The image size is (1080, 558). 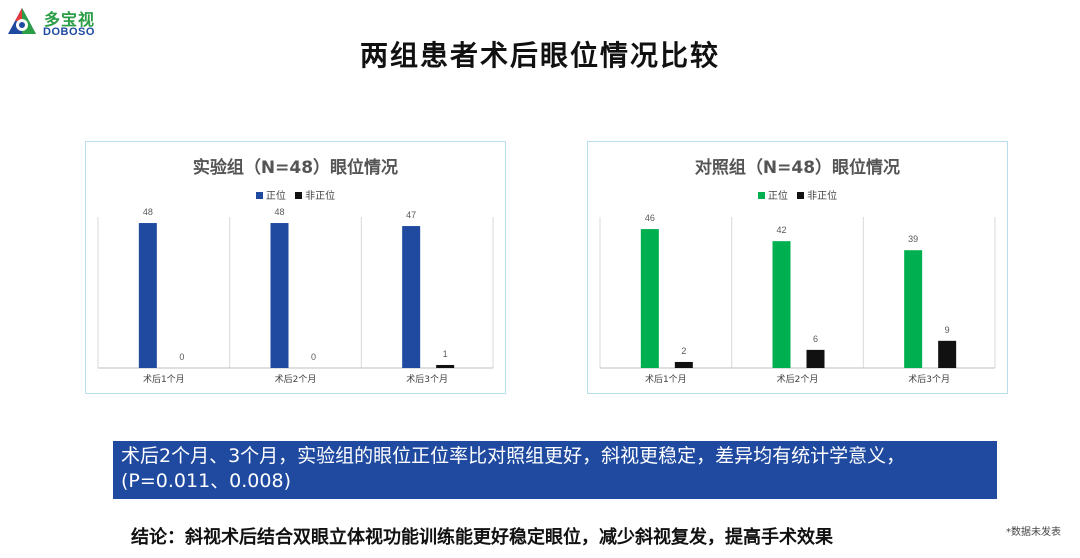 I want to click on footnote: *数据未发表, so click(x=1033, y=532).